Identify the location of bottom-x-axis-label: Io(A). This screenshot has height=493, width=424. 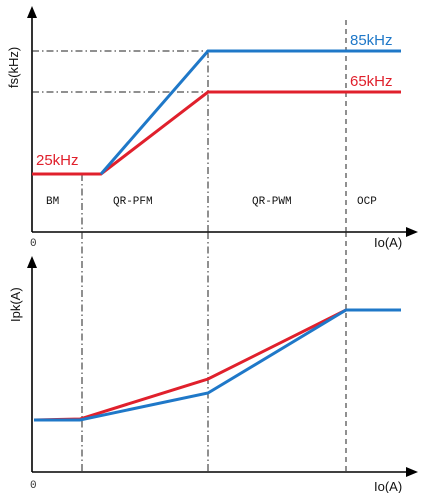
(388, 486).